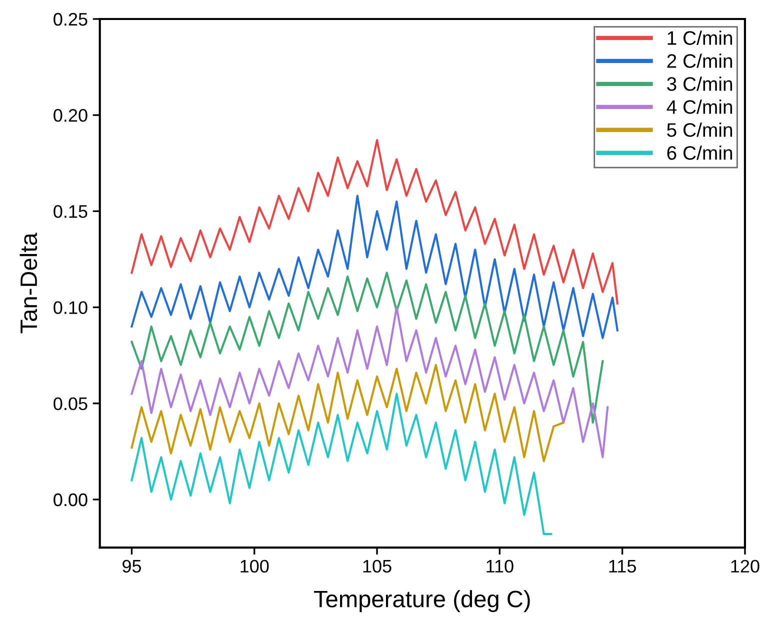 Image resolution: width=768 pixels, height=633 pixels. I want to click on legend-label: 1 C/min, so click(700, 37).